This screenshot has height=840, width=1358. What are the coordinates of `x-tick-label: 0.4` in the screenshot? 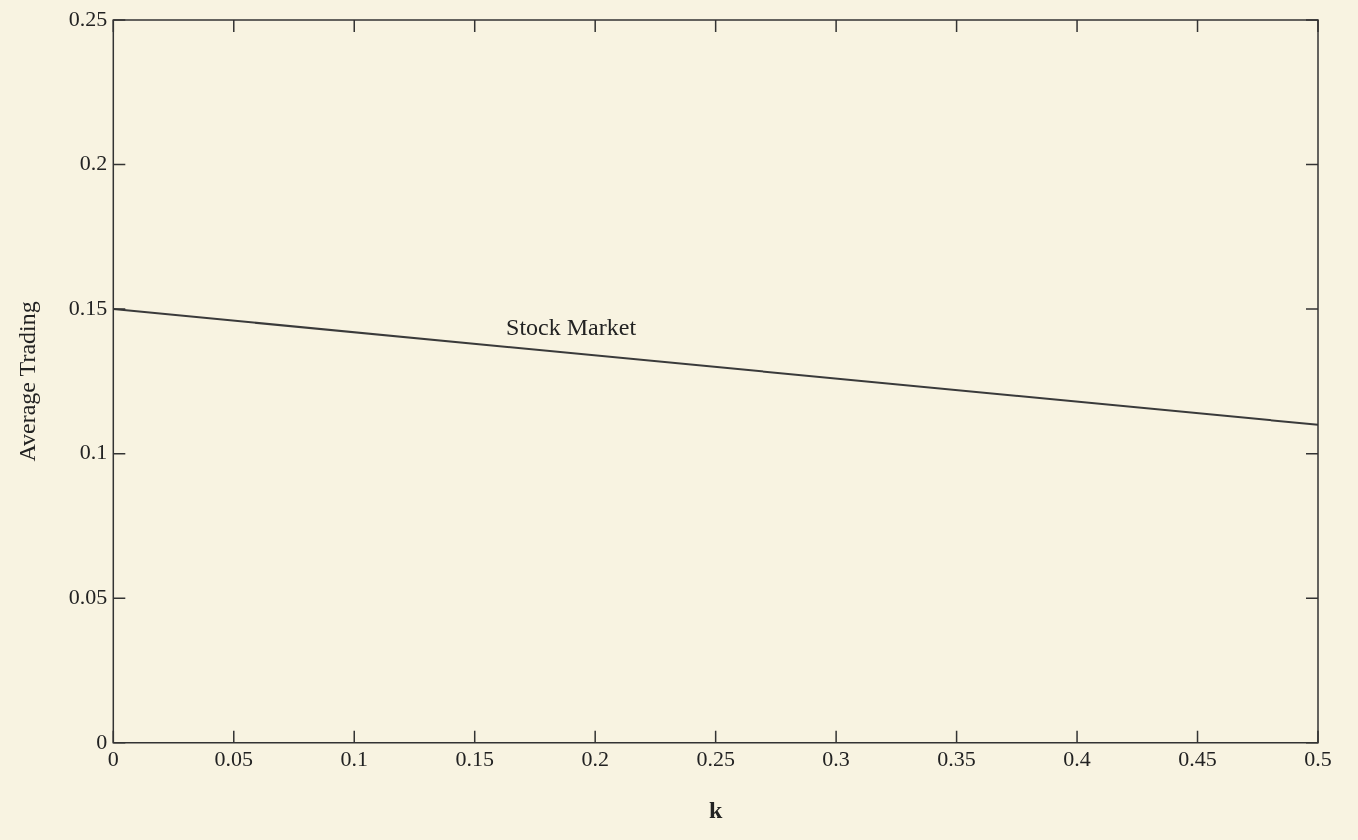 It's located at (1077, 758).